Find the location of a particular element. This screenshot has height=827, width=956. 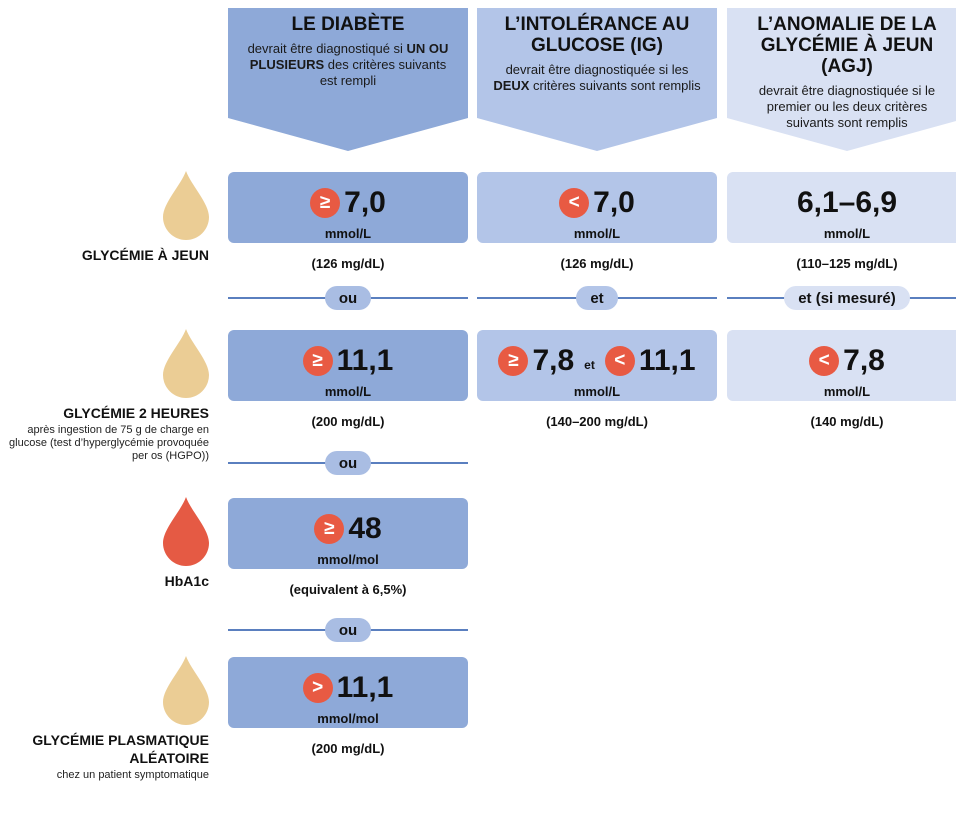

criterion-box: <7,8 mmol/L is located at coordinates (841, 365).